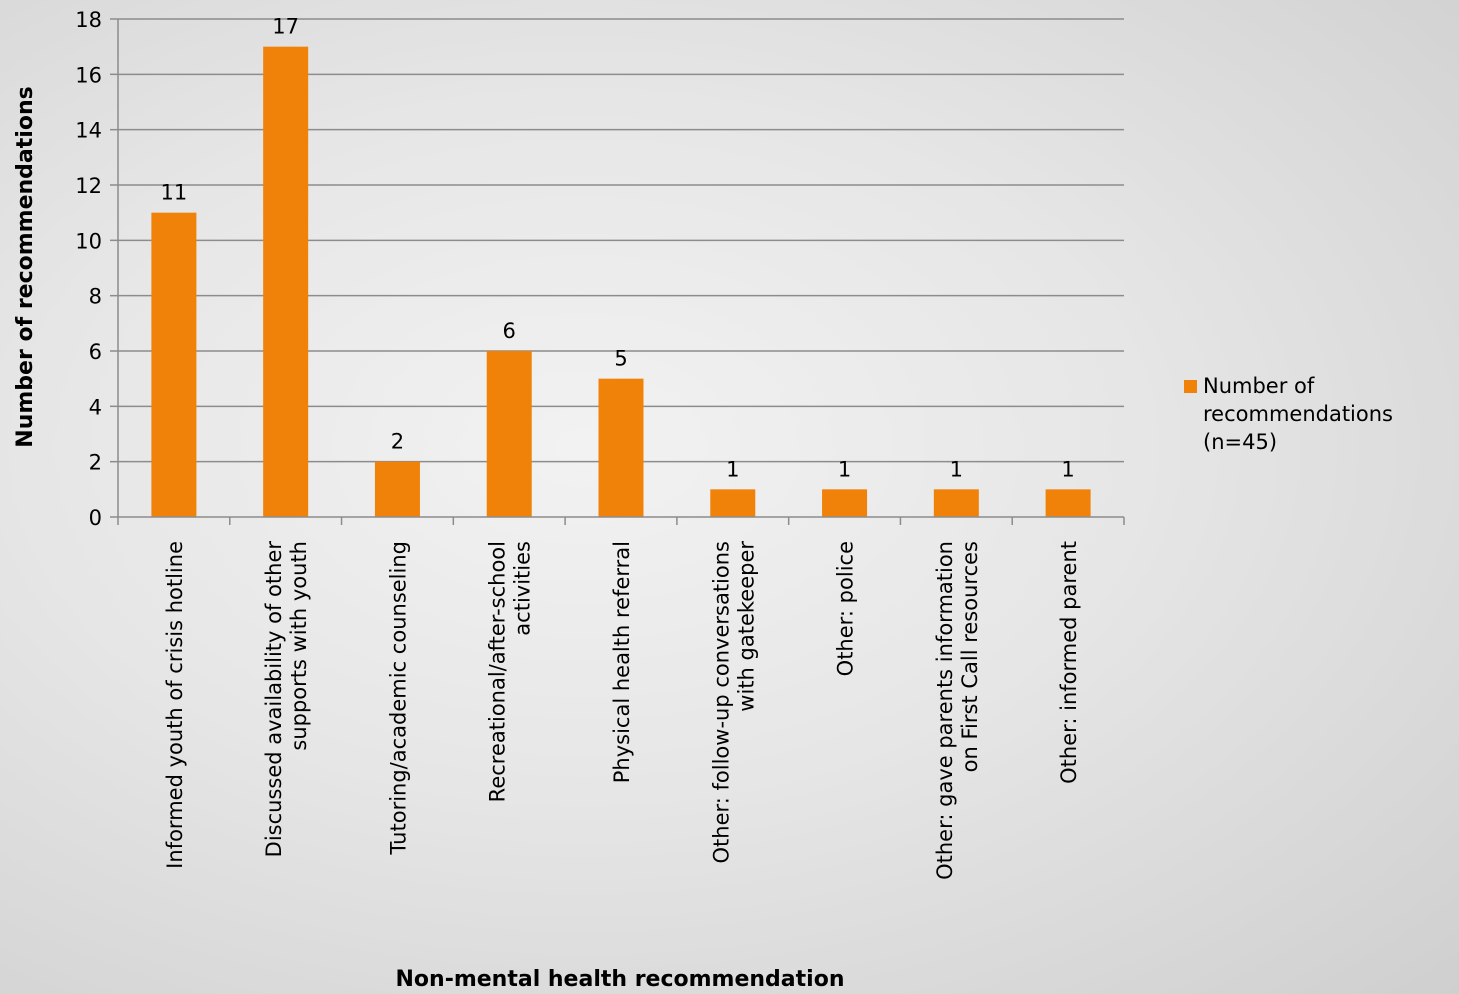 The image size is (1459, 994). Describe the element at coordinates (285, 27) in the screenshot. I see `data-label: 17` at that location.